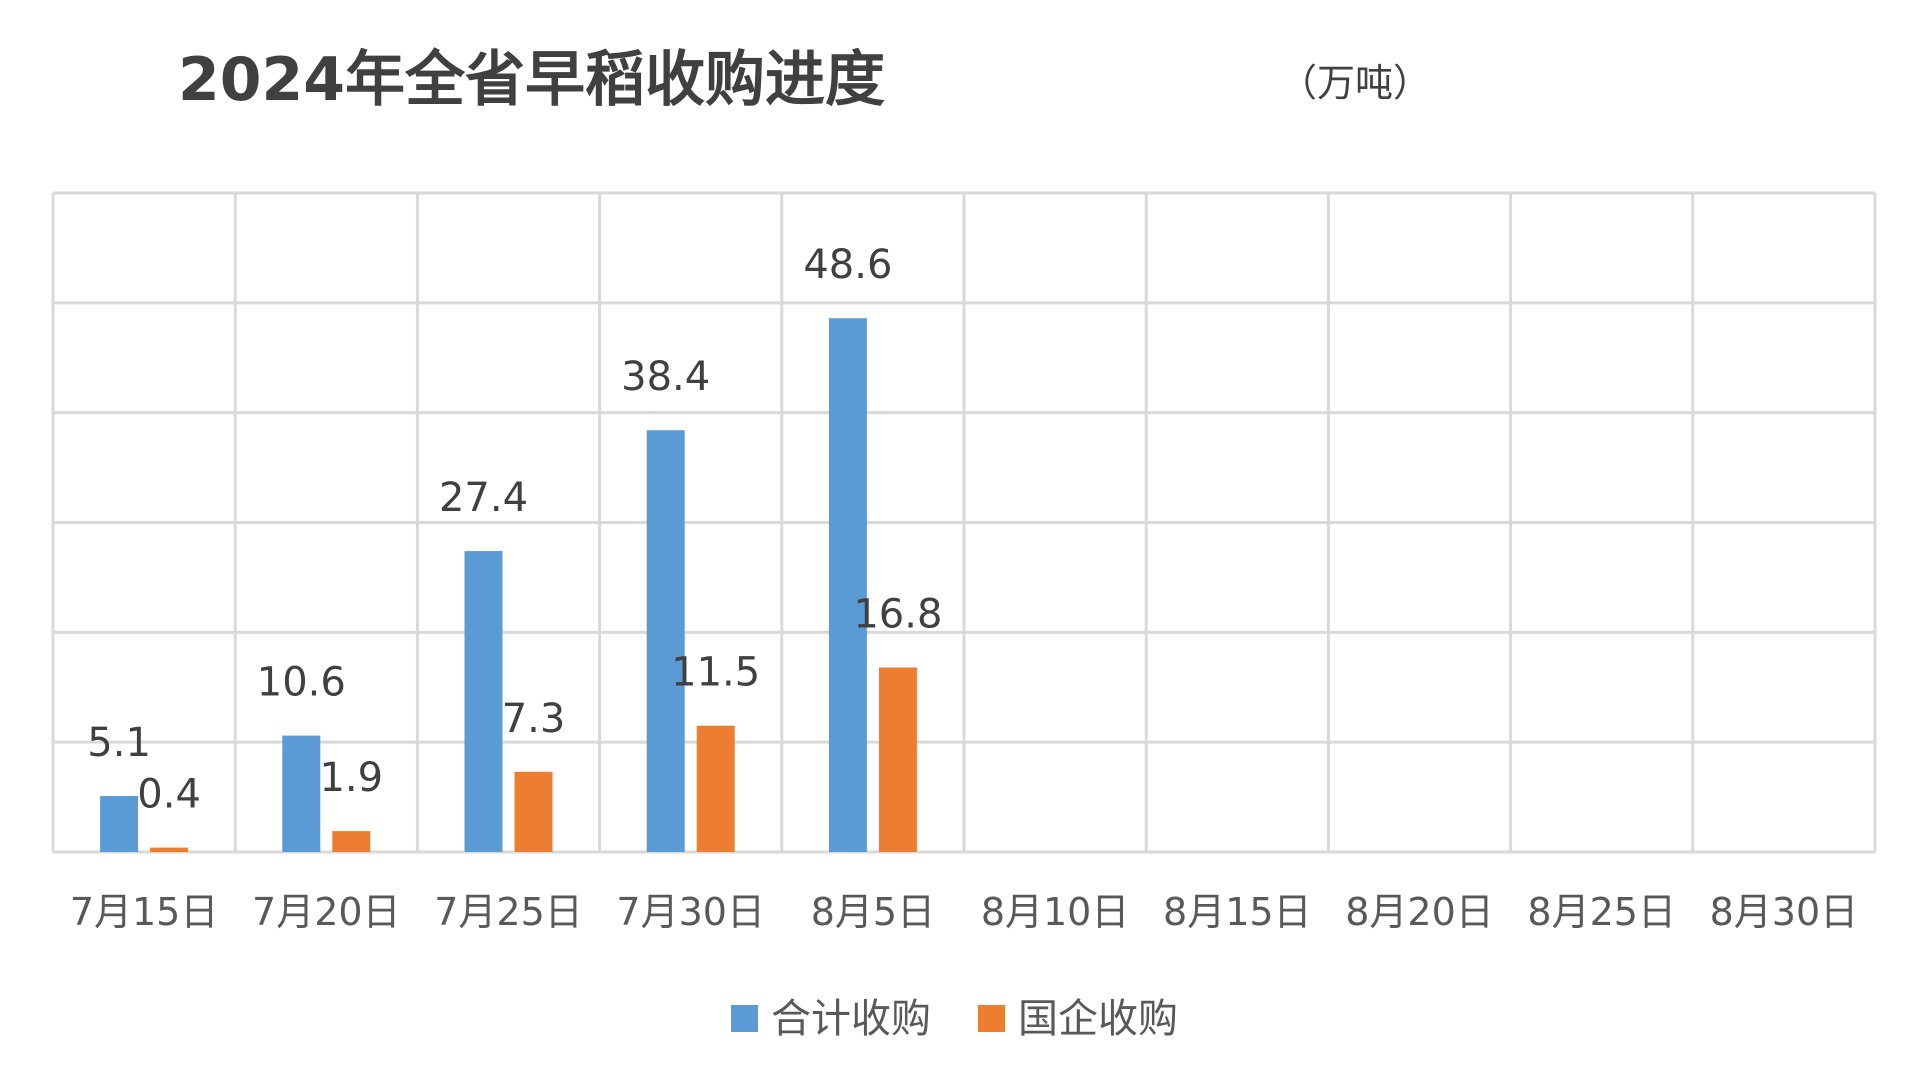  What do you see at coordinates (531, 80) in the screenshot?
I see `chart-title: 2024年全省早稻收购进度` at bounding box center [531, 80].